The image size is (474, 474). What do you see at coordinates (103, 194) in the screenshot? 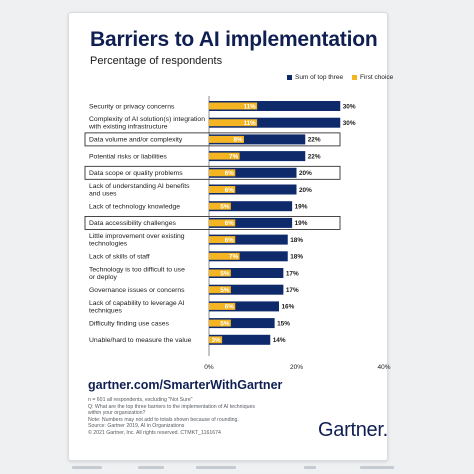
I see `category-label-line2: and uses` at bounding box center [103, 194].